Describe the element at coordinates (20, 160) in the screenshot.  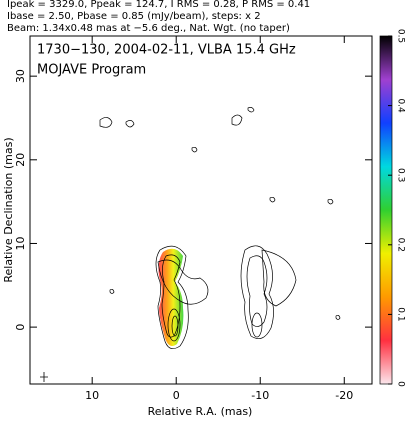
I see `y-tick-label: 20` at that location.